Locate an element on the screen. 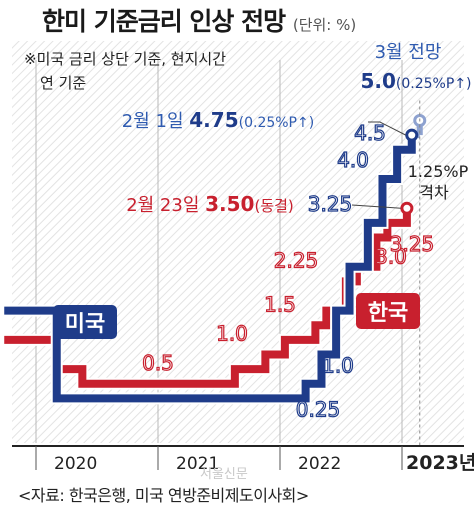  us-value-label: 4.5 is located at coordinates (370, 133).